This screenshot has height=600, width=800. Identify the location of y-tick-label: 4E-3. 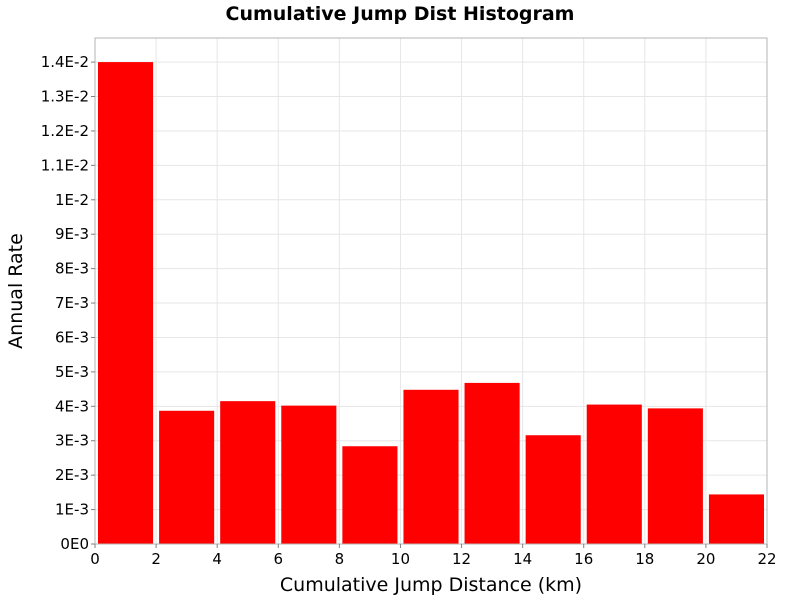
(72, 406).